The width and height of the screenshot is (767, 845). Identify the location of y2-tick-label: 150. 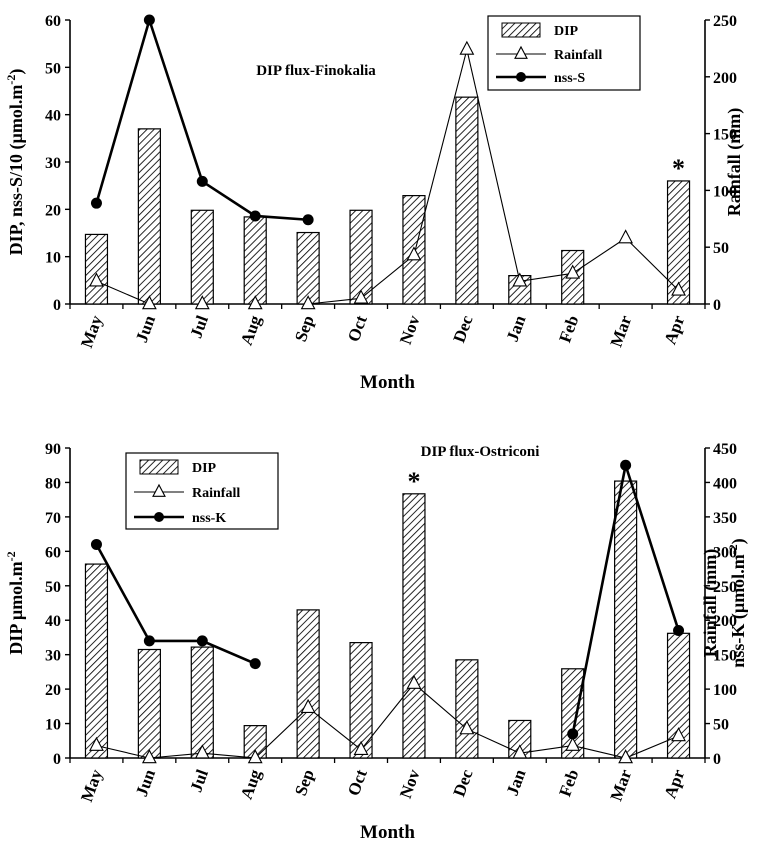
(725, 135).